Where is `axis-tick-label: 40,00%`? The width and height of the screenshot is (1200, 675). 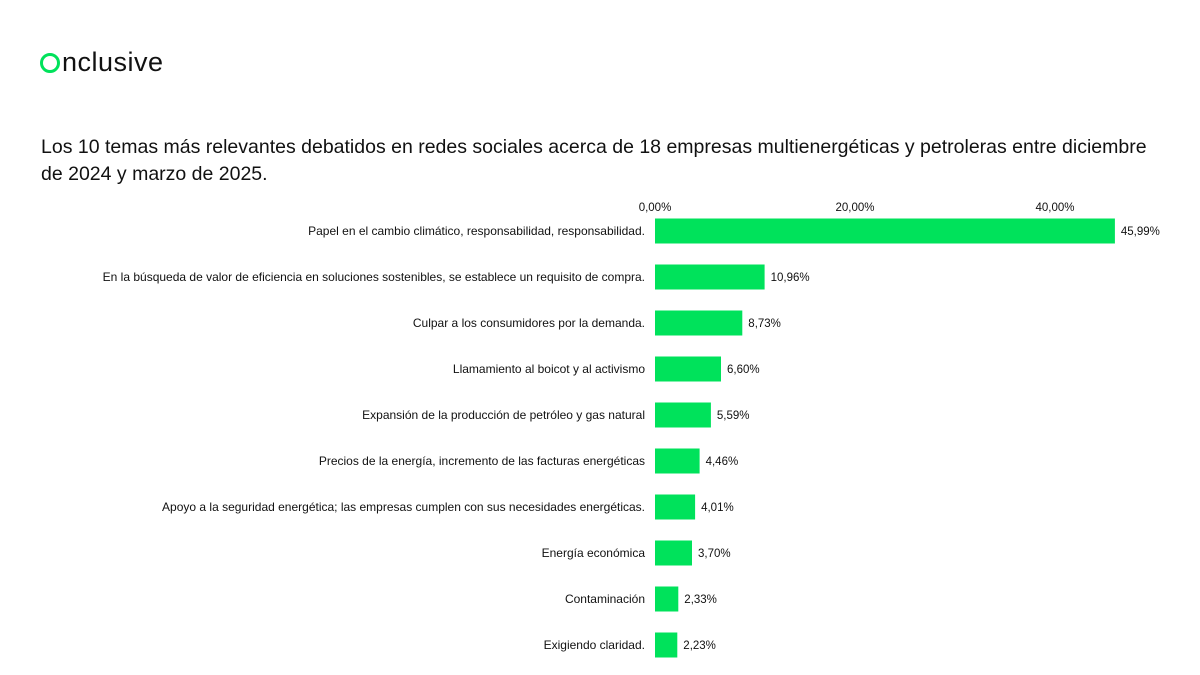 axis-tick-label: 40,00% is located at coordinates (1054, 208).